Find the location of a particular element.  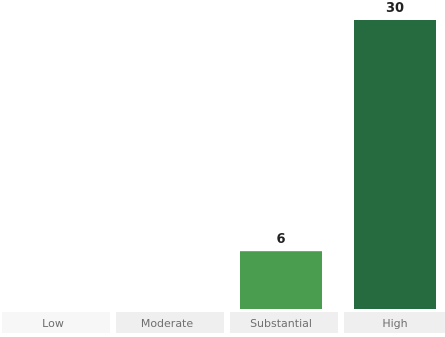

x-tick-label-moderate: Moderate is located at coordinates (167, 323).